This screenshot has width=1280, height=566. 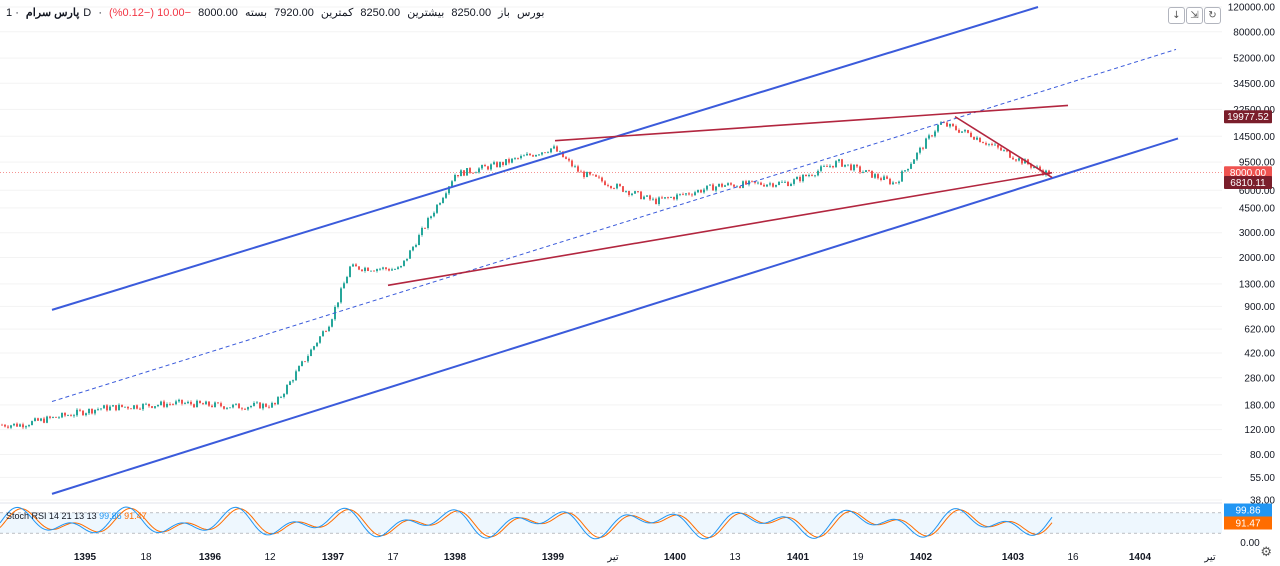 What do you see at coordinates (1254, 32) in the screenshot?
I see `y-tick-label: 80000.00` at bounding box center [1254, 32].